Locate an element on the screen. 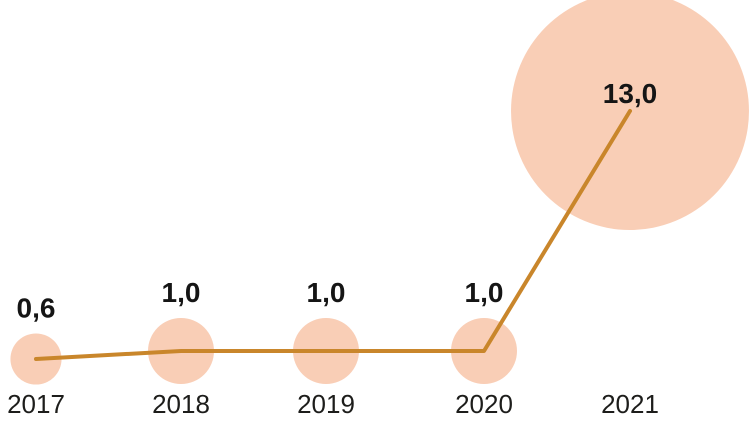  year-label-2019: 2019 is located at coordinates (326, 404).